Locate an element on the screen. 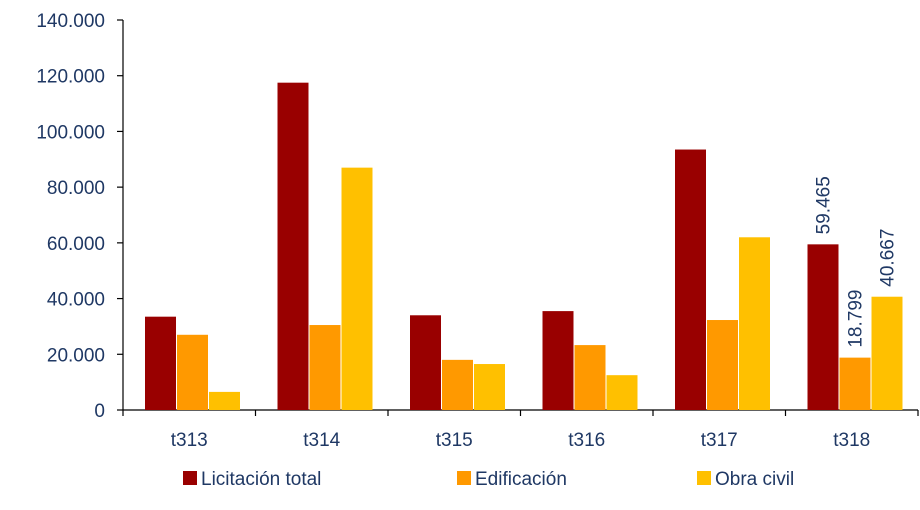 Image resolution: width=920 pixels, height=510 pixels. data-labels: 59.465 18.799 40.667 is located at coordinates (856, 261).